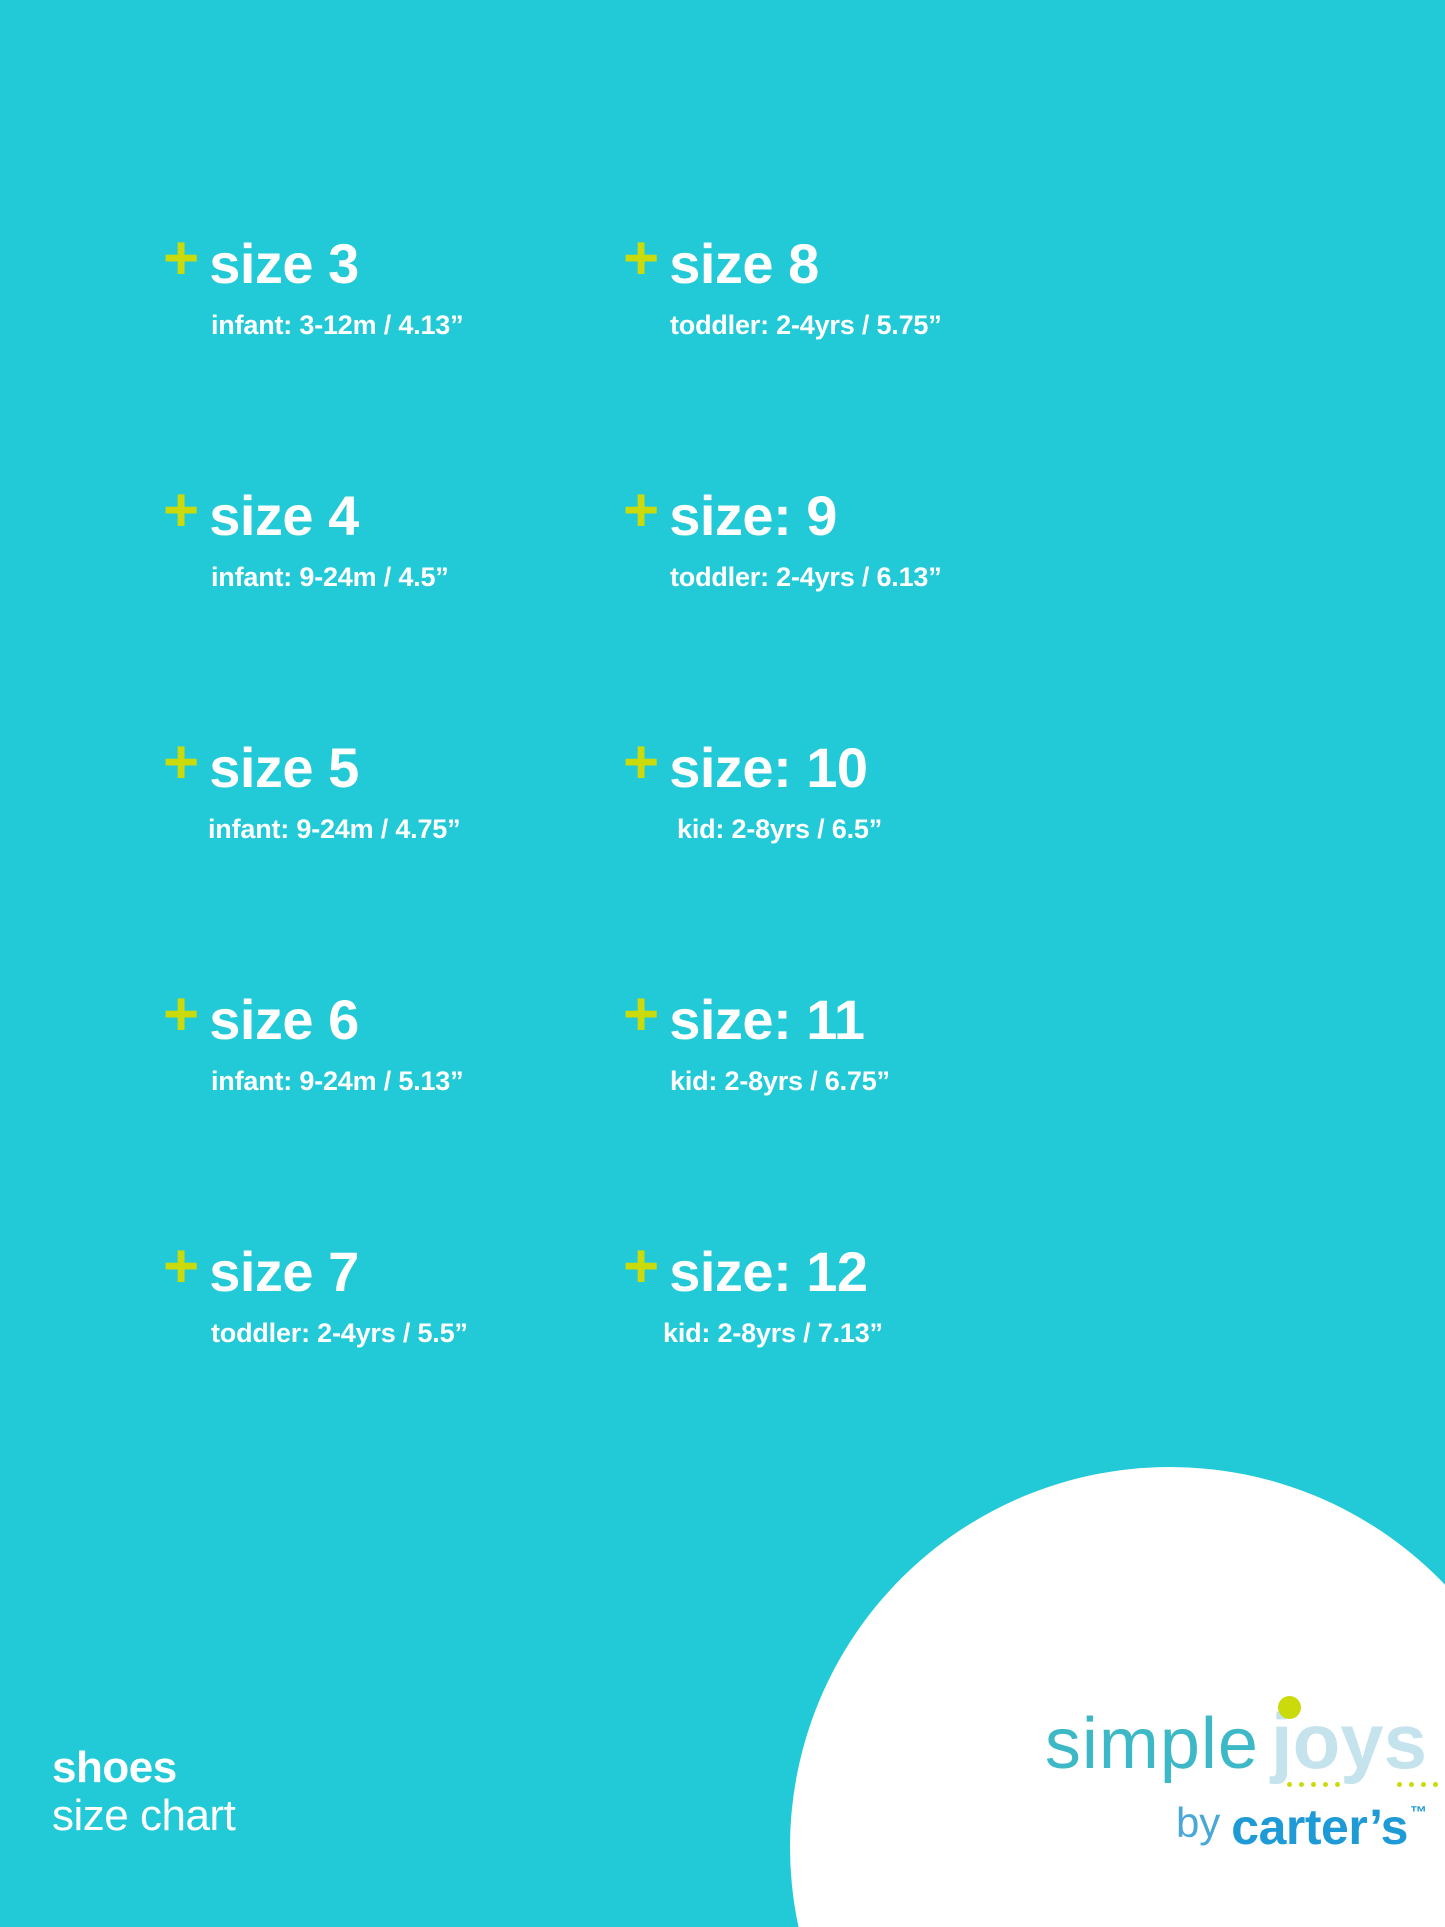 The height and width of the screenshot is (1927, 1445). What do you see at coordinates (144, 1816) in the screenshot?
I see `page-title-secondary: size chart` at bounding box center [144, 1816].